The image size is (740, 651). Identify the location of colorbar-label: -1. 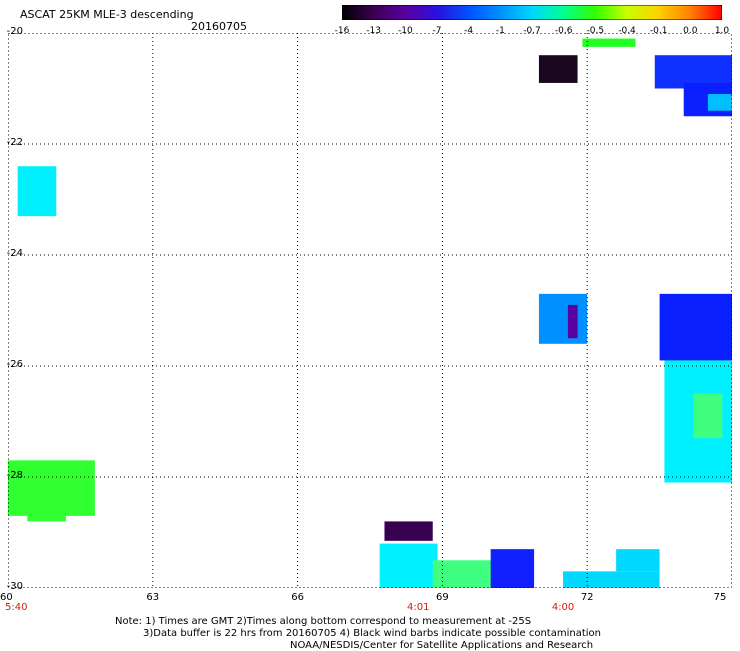
(500, 31).